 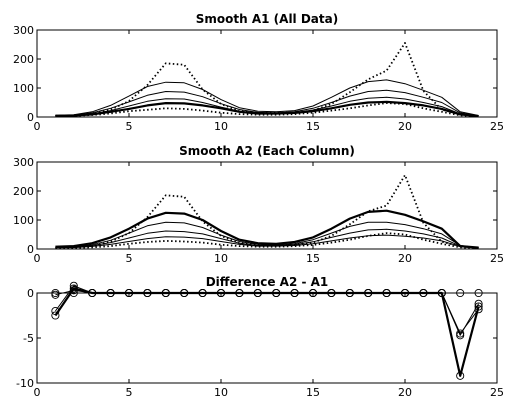 I want to click on chart-title: Smooth A2 (Each Column), so click(x=267, y=151).